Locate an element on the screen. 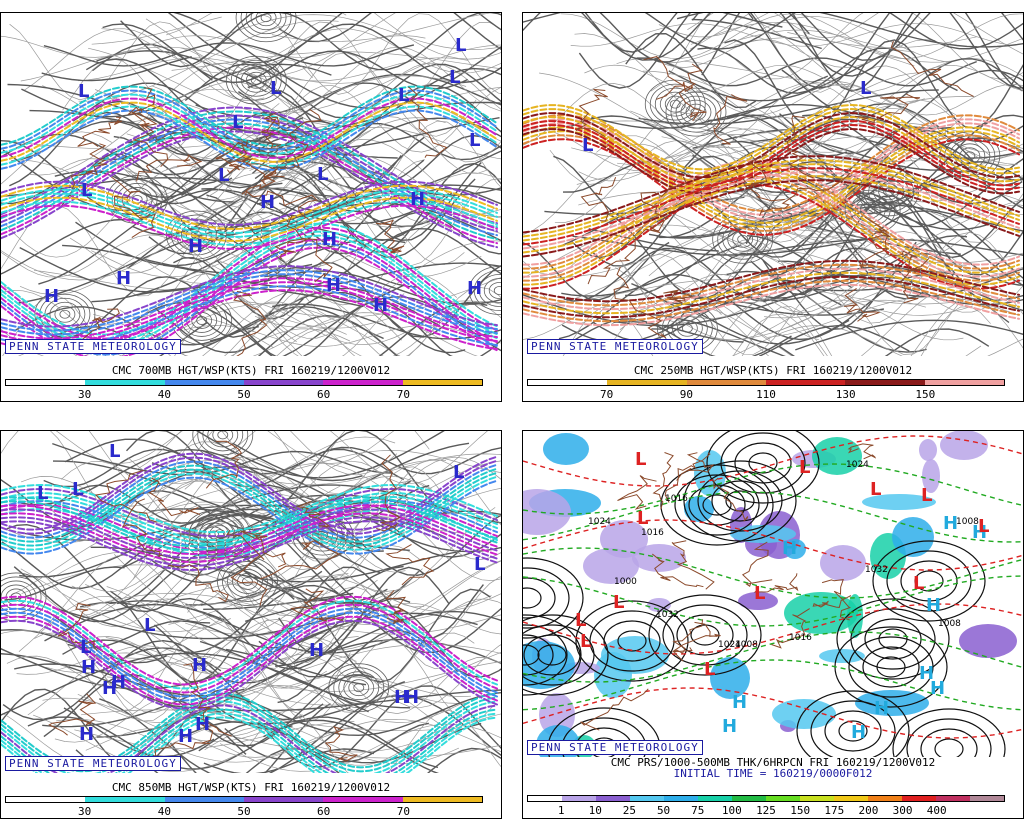 The height and width of the screenshot is (819, 1024). legend-ticks-700mb: 30 40 50 60 70 is located at coordinates (244, 395).